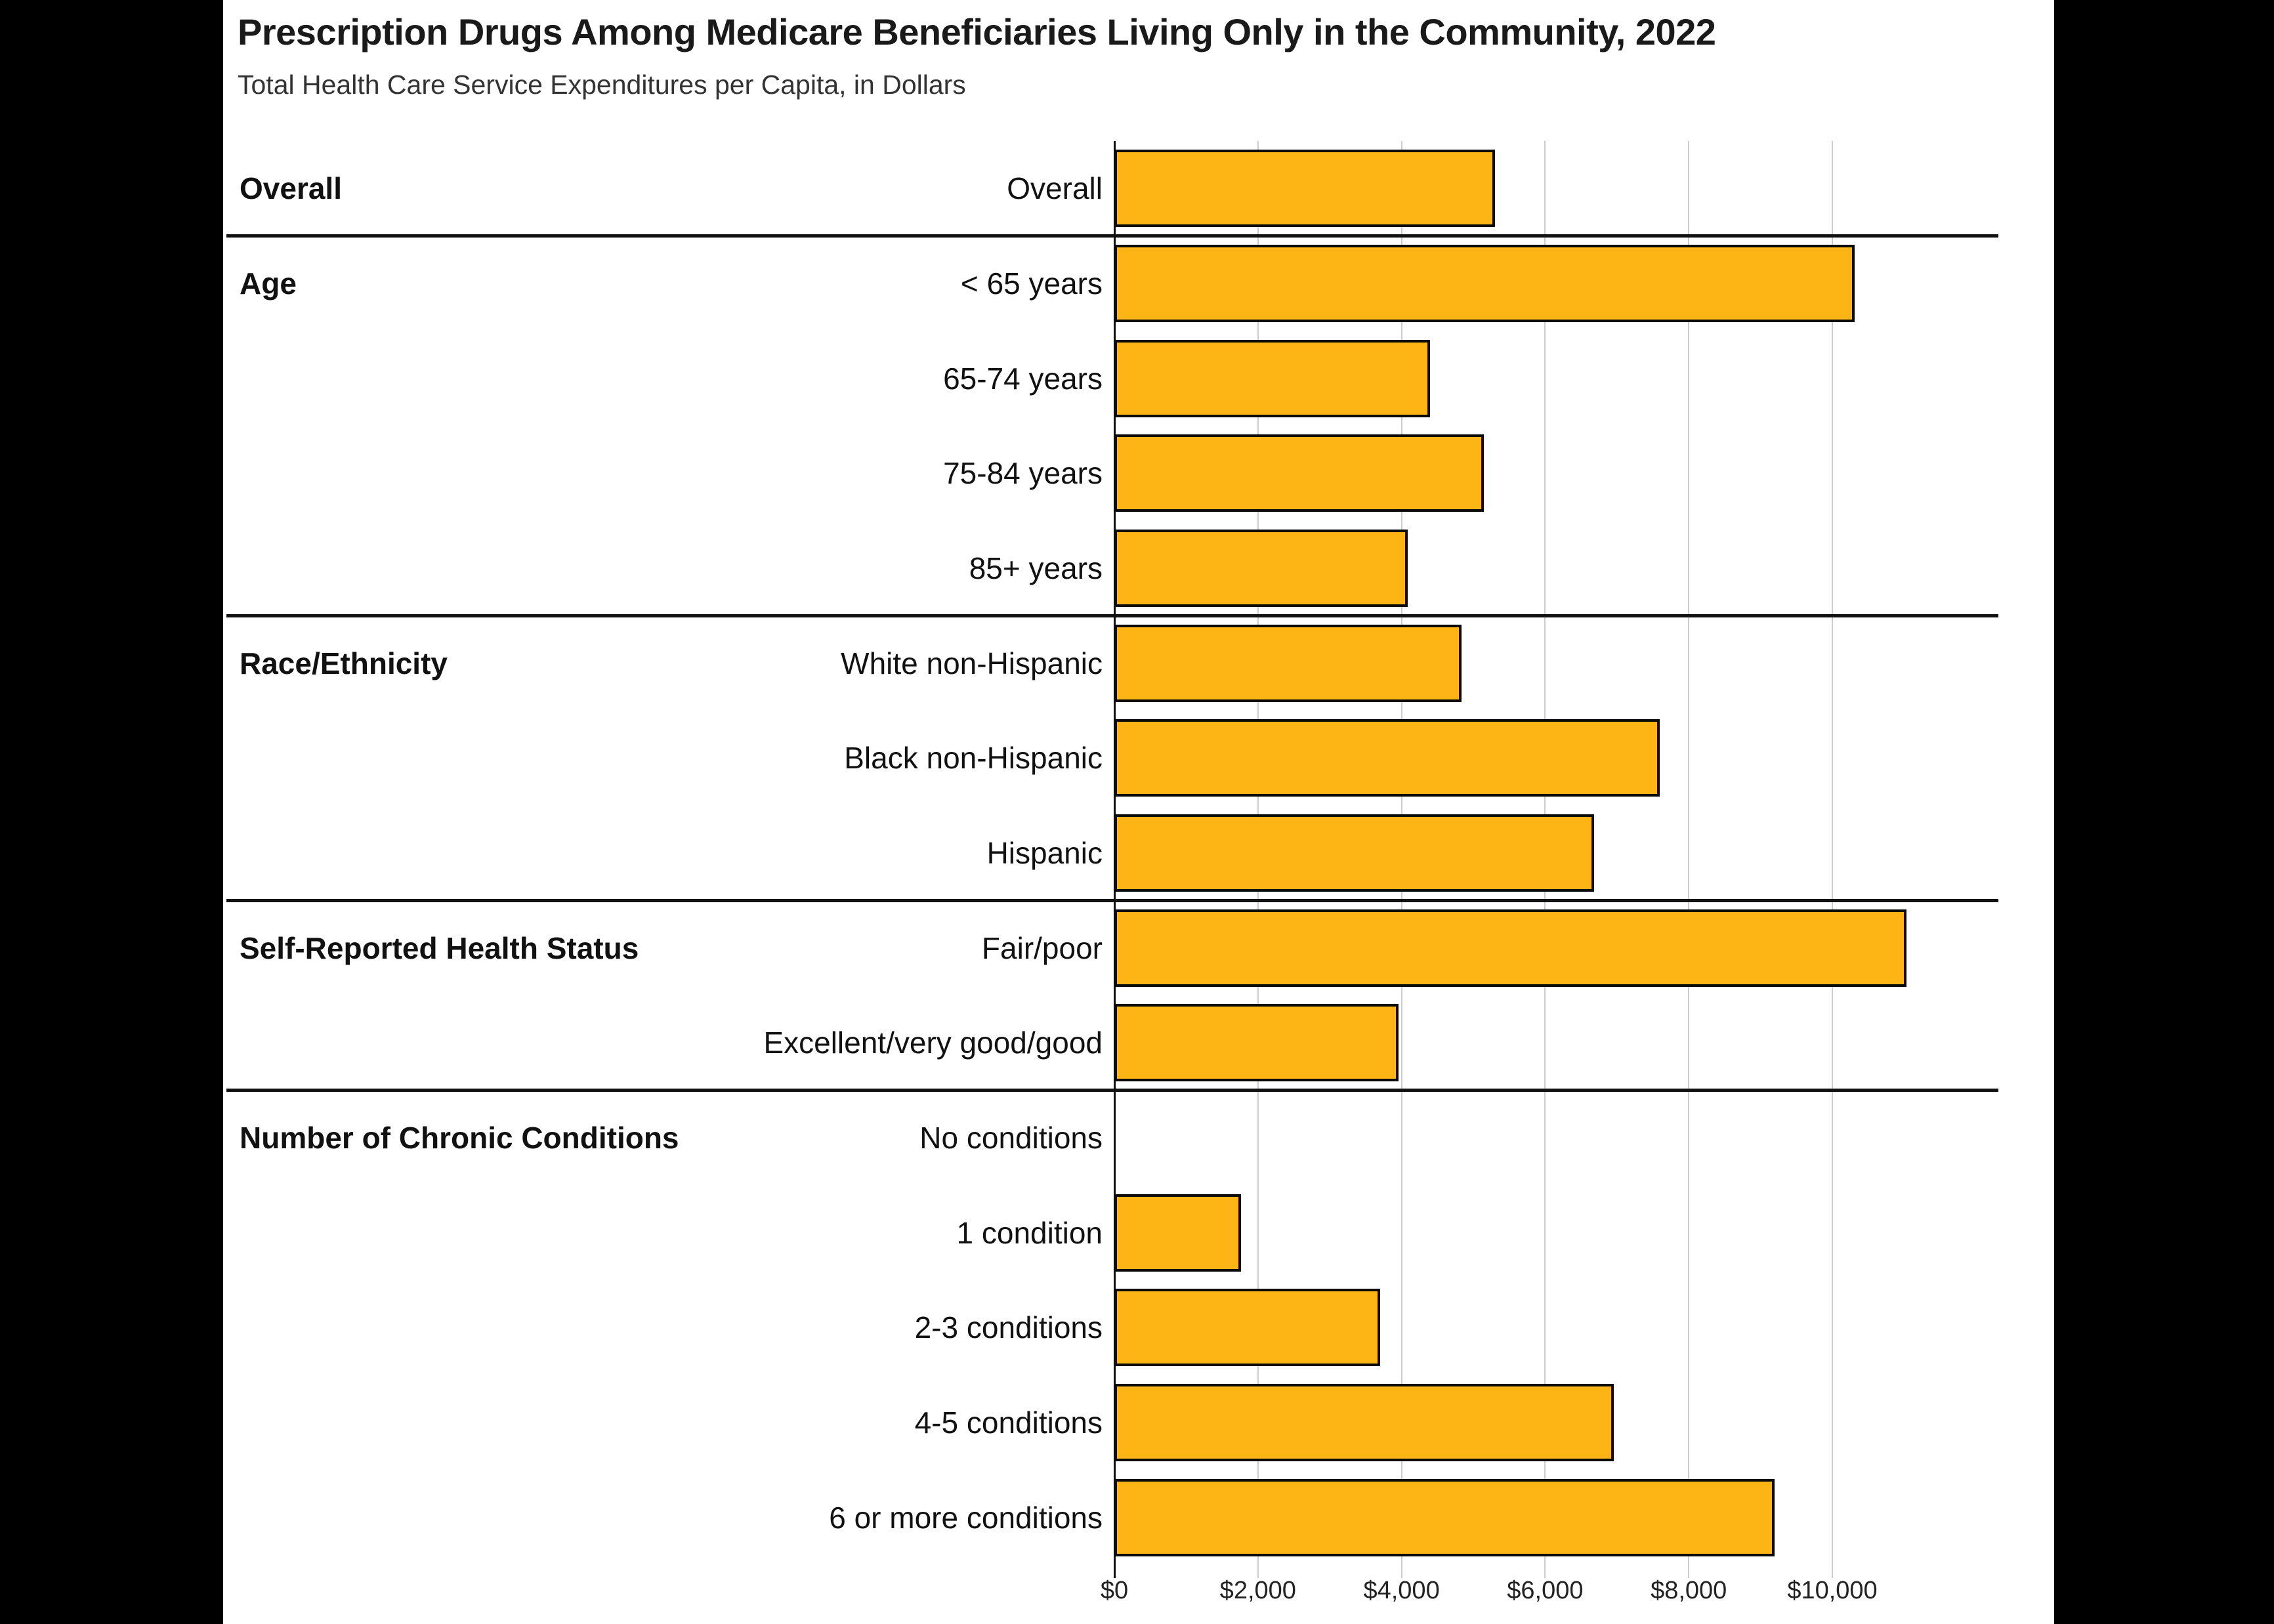 This screenshot has height=1624, width=2274. Describe the element at coordinates (1832, 1591) in the screenshot. I see `x-tick-label: $10,000` at that location.